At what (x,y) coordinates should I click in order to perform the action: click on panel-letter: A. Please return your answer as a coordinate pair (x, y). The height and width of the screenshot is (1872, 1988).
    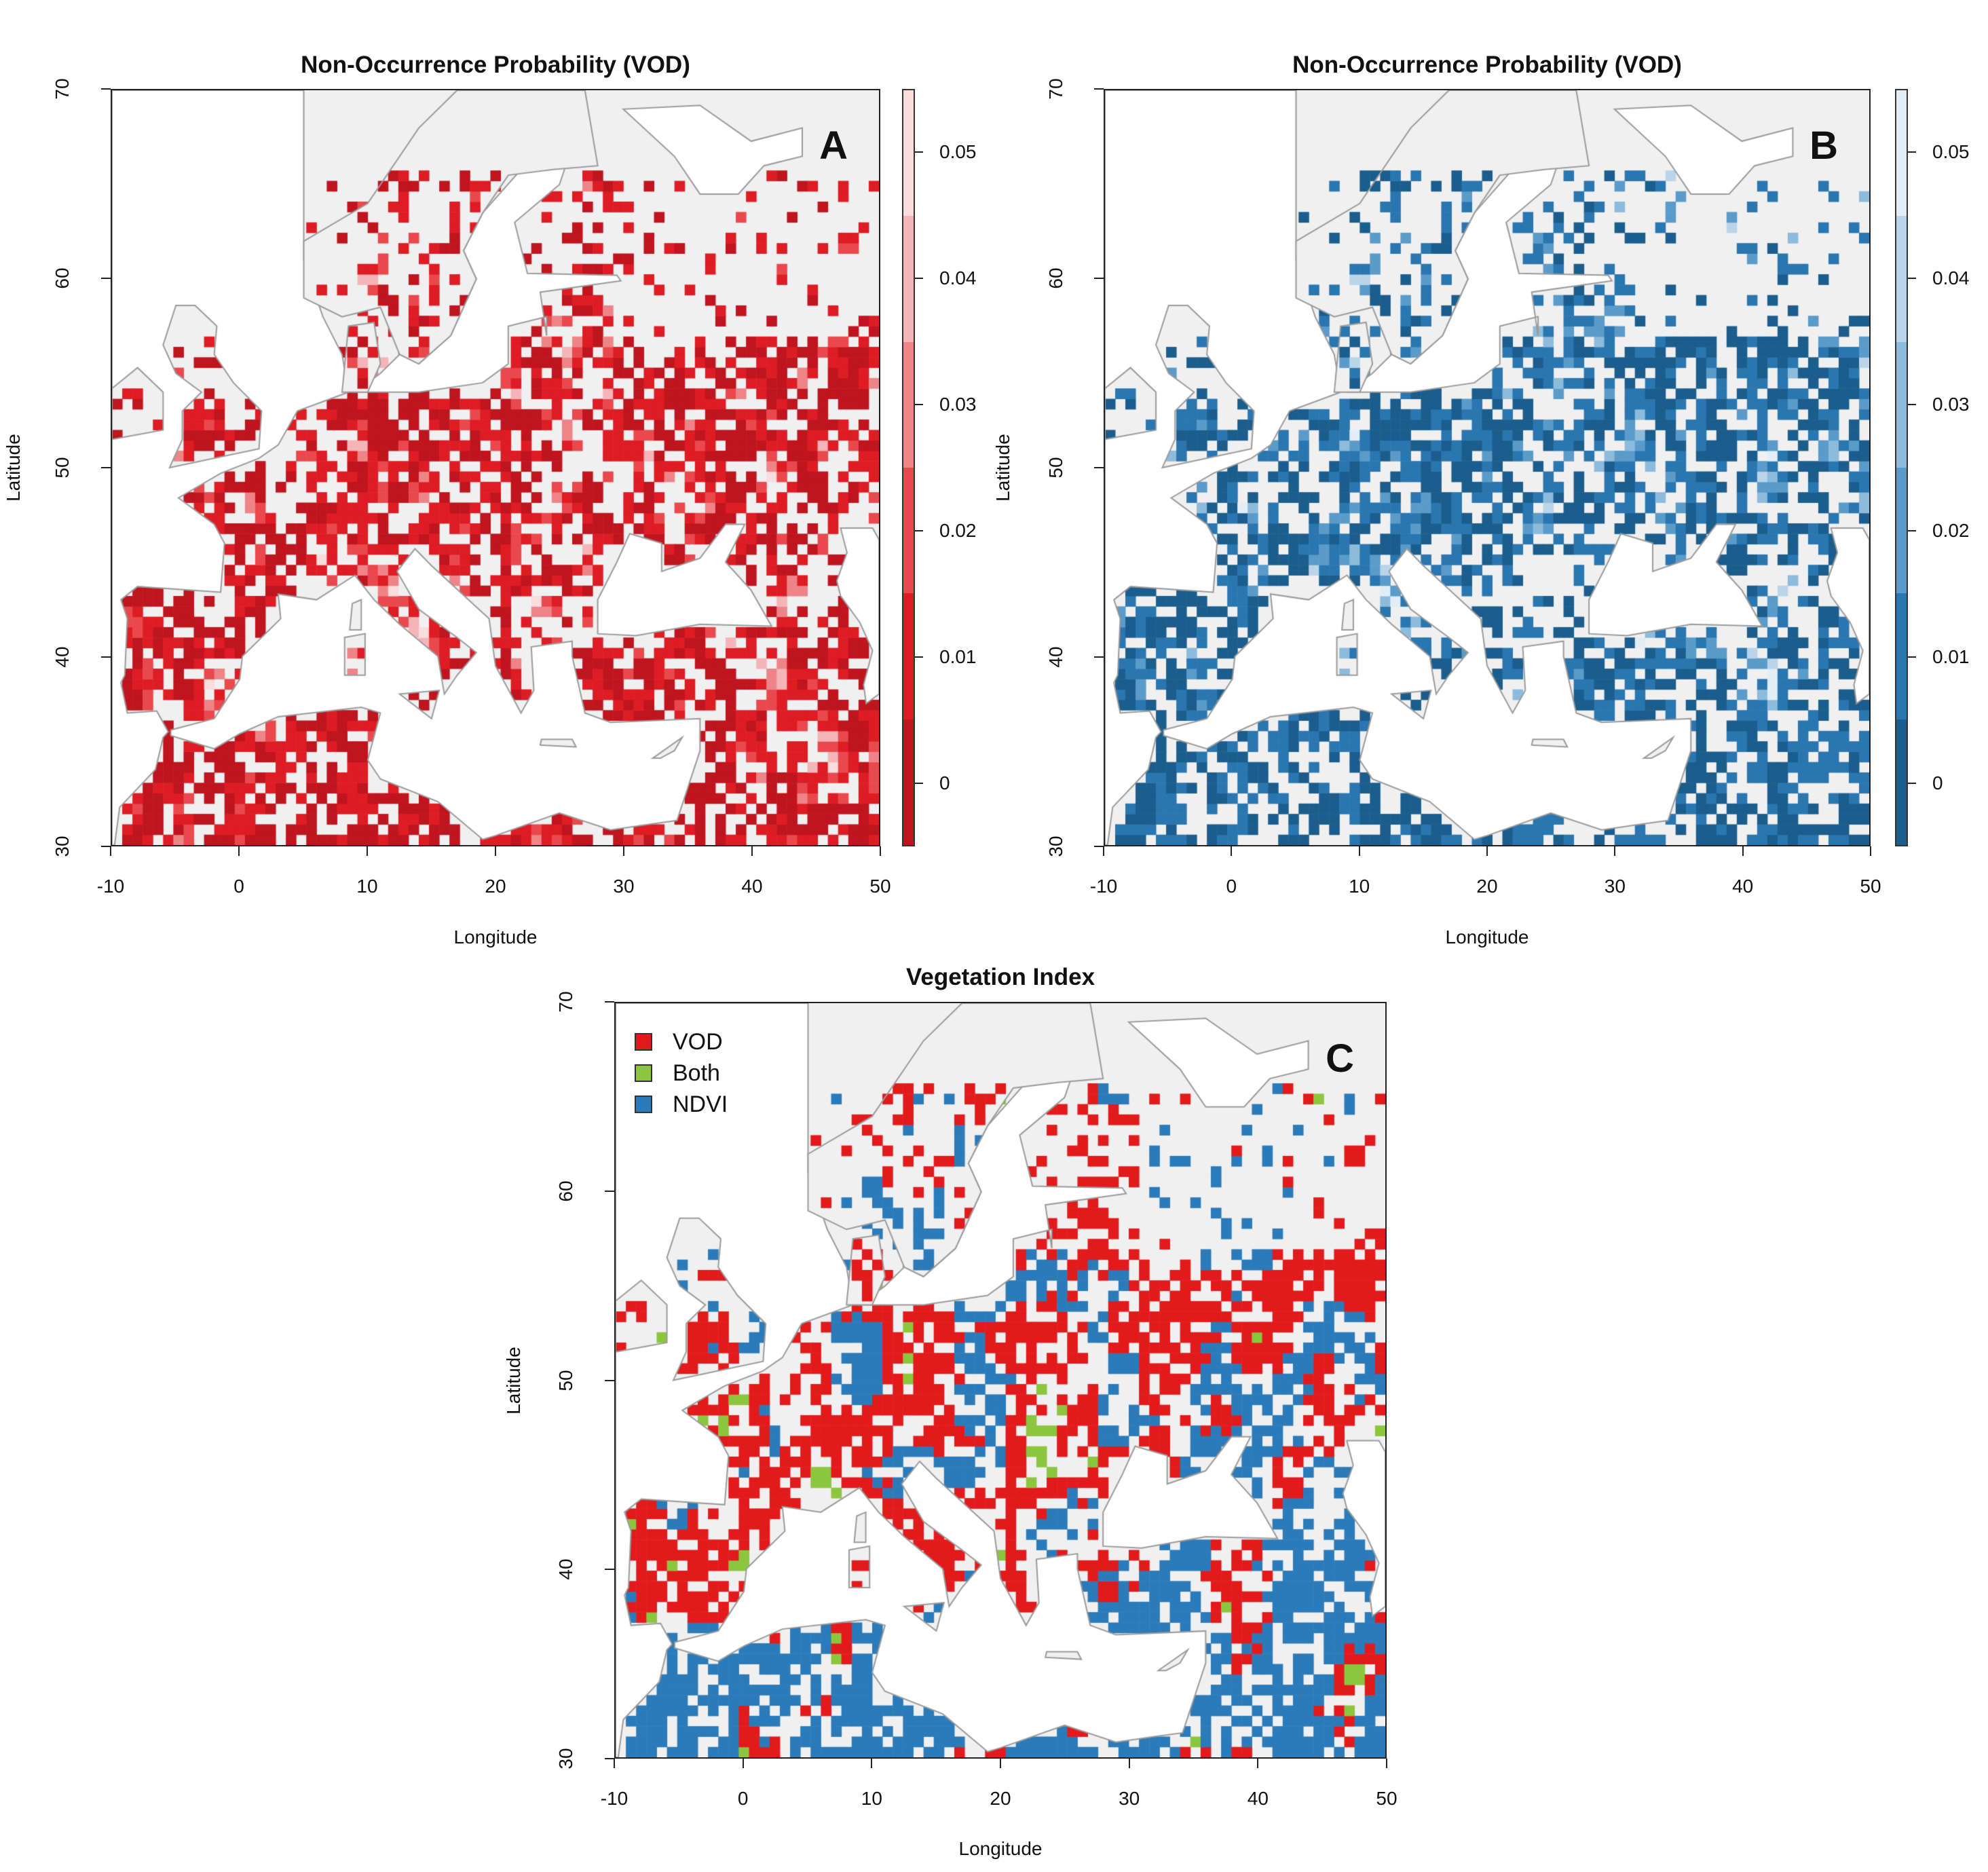
    Looking at the image, I should click on (833, 146).